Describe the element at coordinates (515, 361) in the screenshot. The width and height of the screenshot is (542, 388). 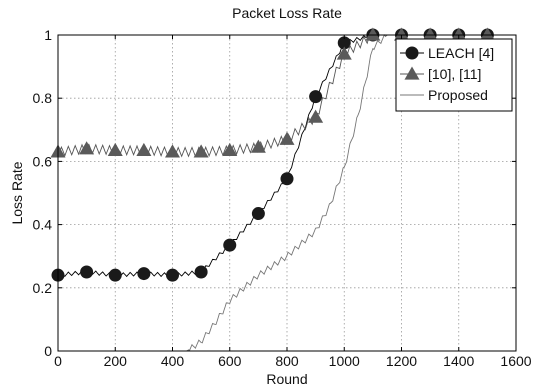
I see `x-tick-label: 1600` at that location.